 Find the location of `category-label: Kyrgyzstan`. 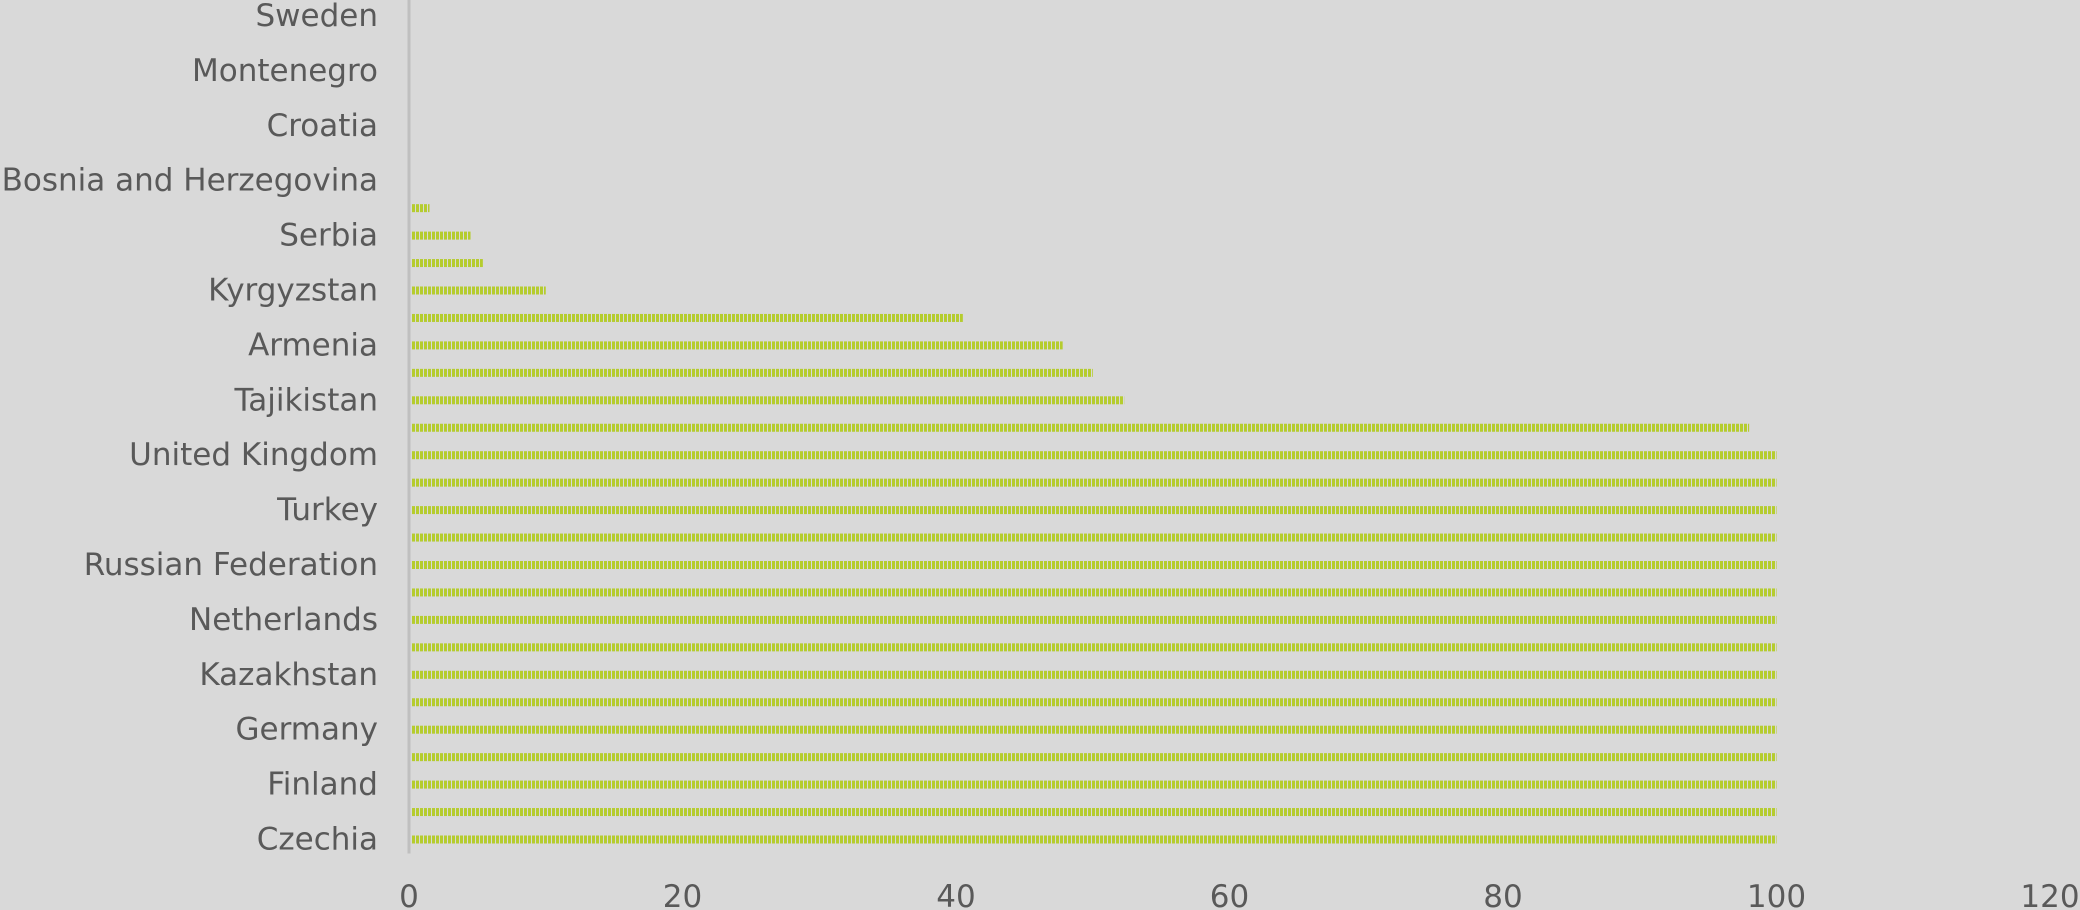

category-label: Kyrgyzstan is located at coordinates (293, 291).